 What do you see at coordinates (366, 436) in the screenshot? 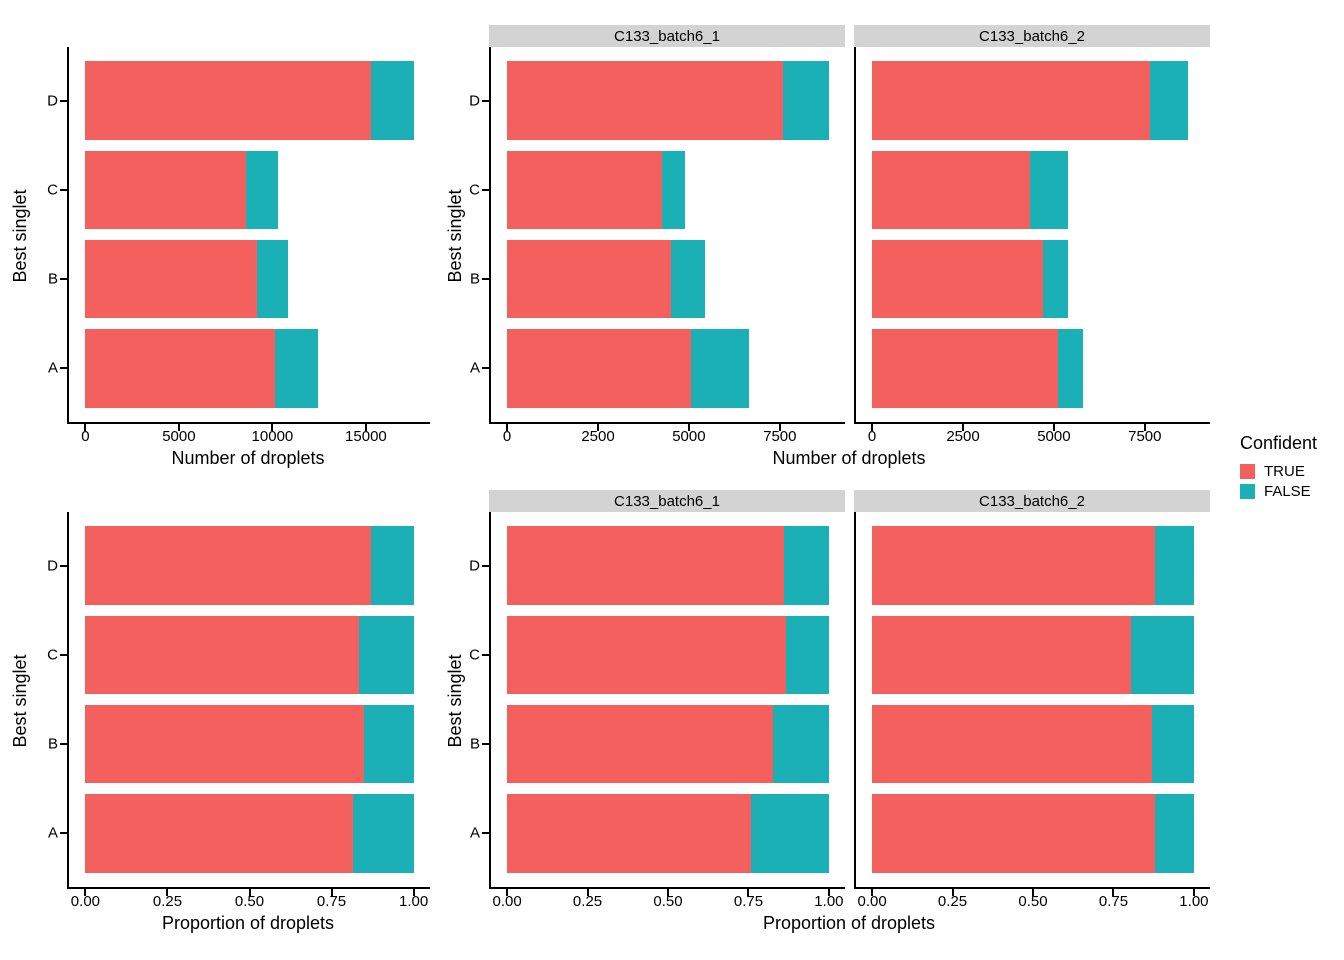
I see `x-tick-label: 15000` at bounding box center [366, 436].